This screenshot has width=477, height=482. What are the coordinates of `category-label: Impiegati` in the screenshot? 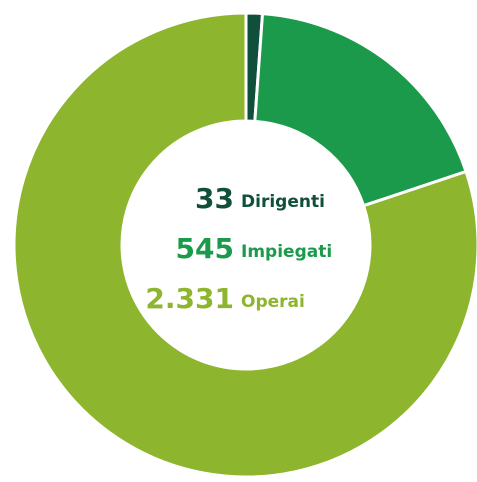 It's located at (286, 252).